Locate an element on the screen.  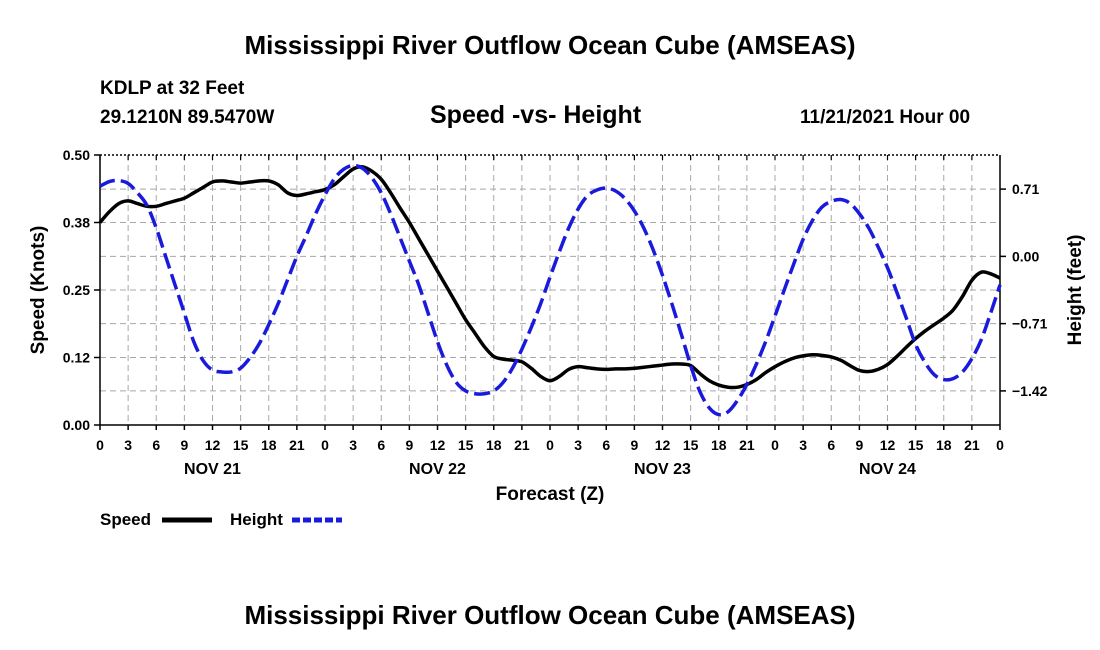
legend-speed-label: Speed is located at coordinates (125, 519).